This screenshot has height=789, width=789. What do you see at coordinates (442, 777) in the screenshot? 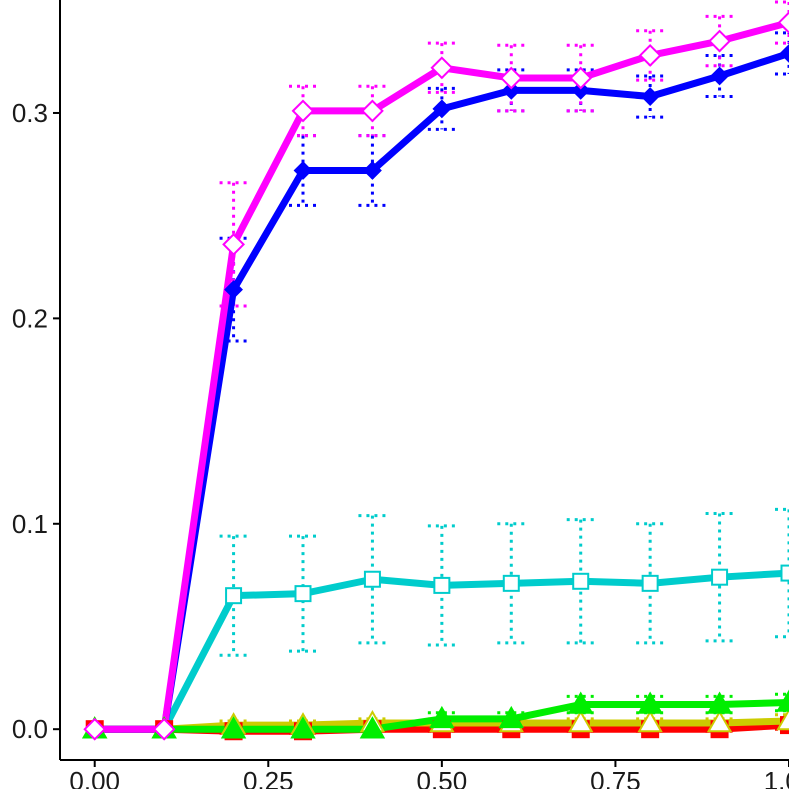
I see `x-tick-label: 0.50` at bounding box center [442, 777].